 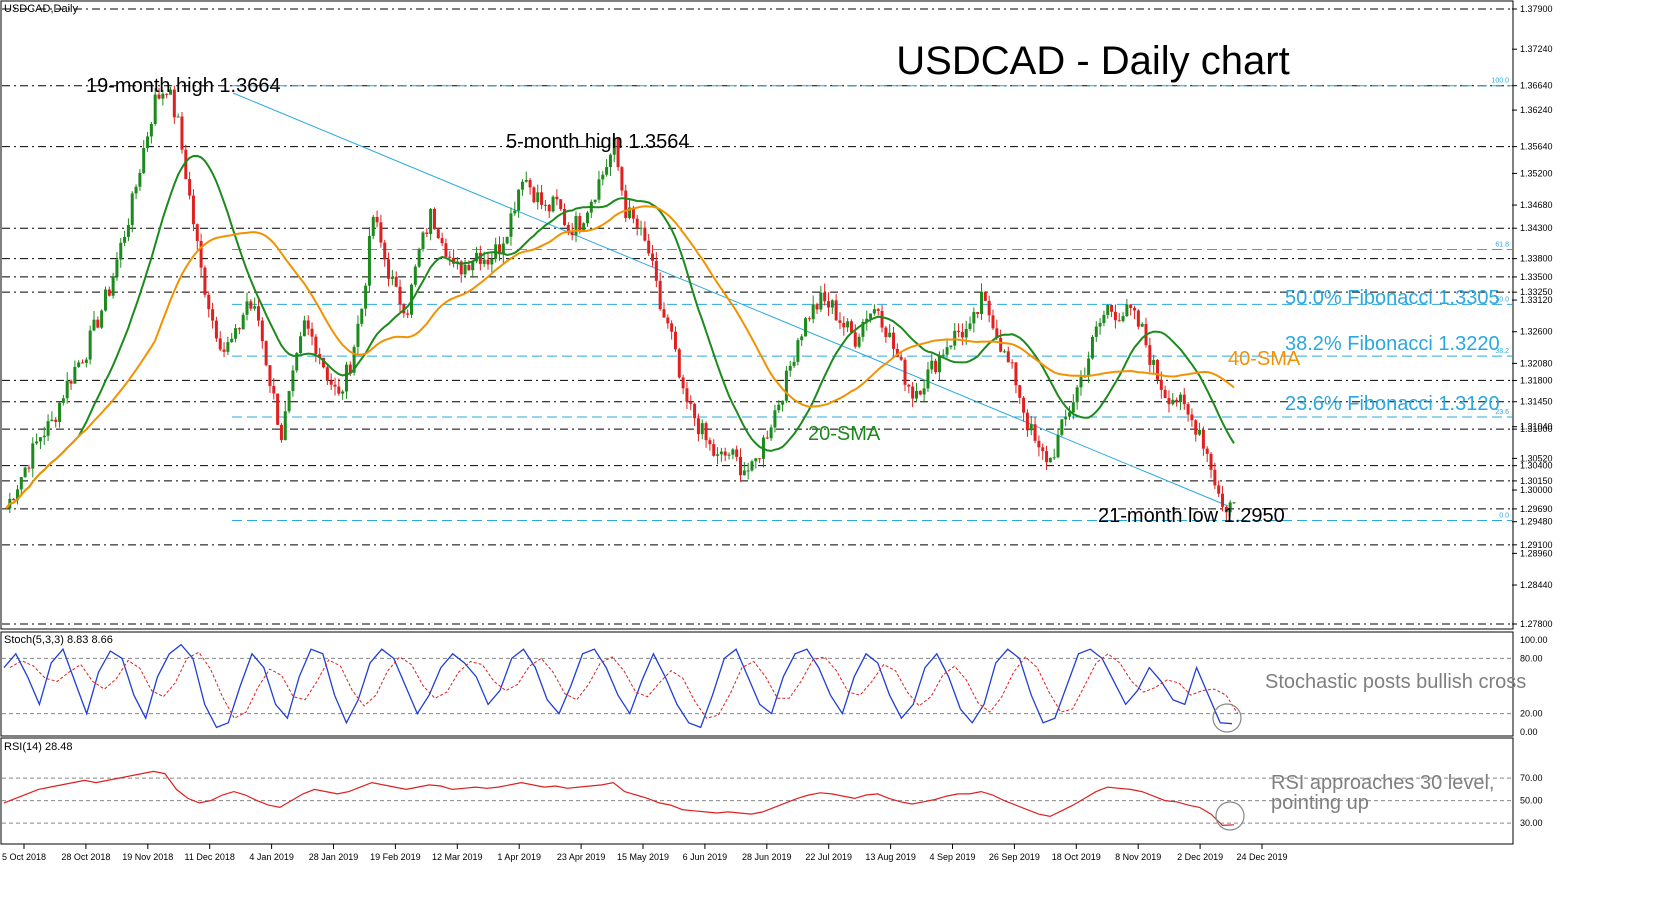 I want to click on price-tick-label: 1.29480, so click(x=1536, y=522).